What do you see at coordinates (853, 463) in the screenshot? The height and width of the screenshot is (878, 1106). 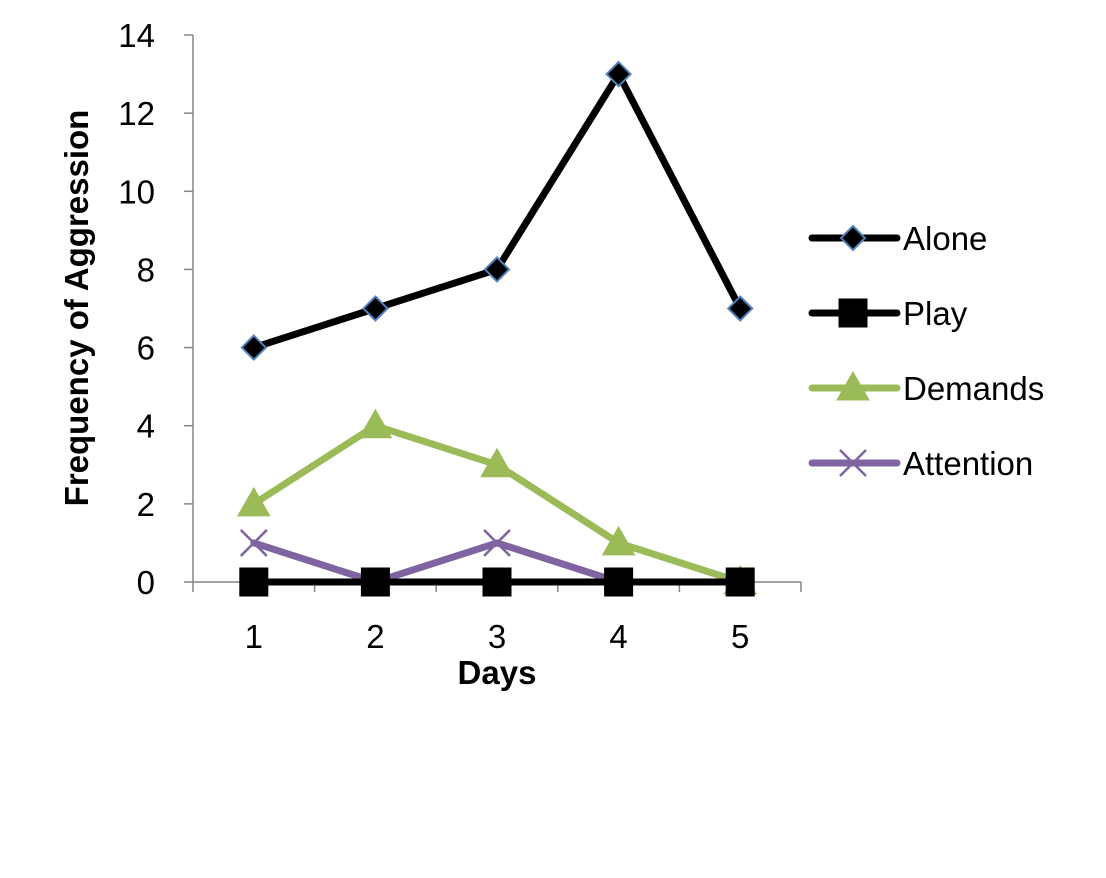 I see `legend-marker-attention` at bounding box center [853, 463].